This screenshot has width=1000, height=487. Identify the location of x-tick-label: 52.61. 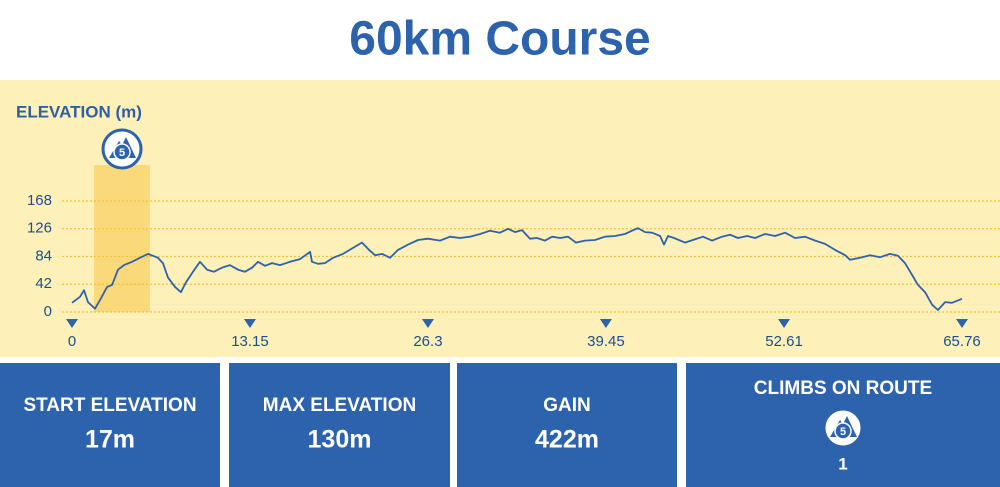
(784, 341).